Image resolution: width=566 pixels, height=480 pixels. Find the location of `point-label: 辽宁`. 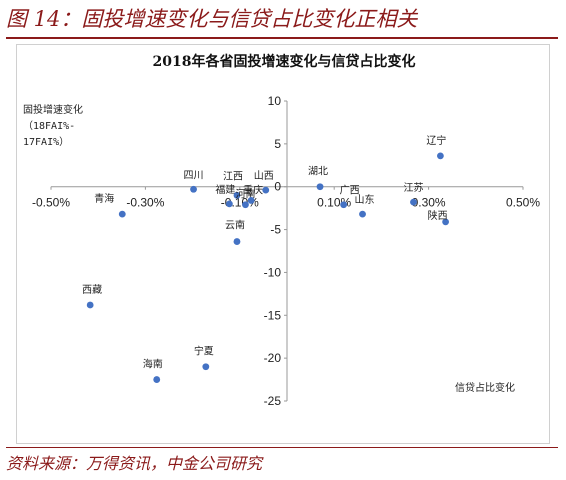

point-label: 辽宁 is located at coordinates (436, 140).